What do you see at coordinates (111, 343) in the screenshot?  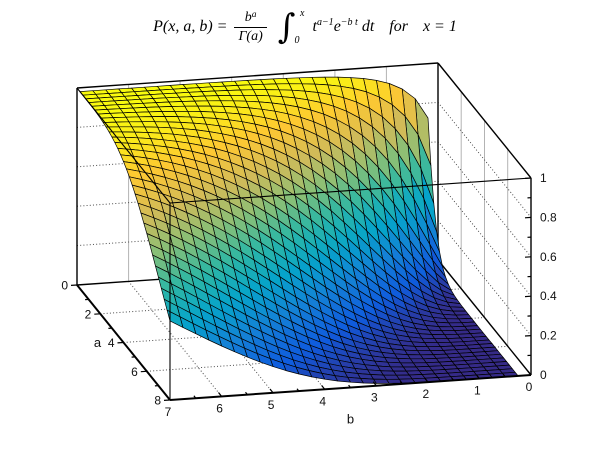 I see `a-axis-tick-label: 4` at bounding box center [111, 343].